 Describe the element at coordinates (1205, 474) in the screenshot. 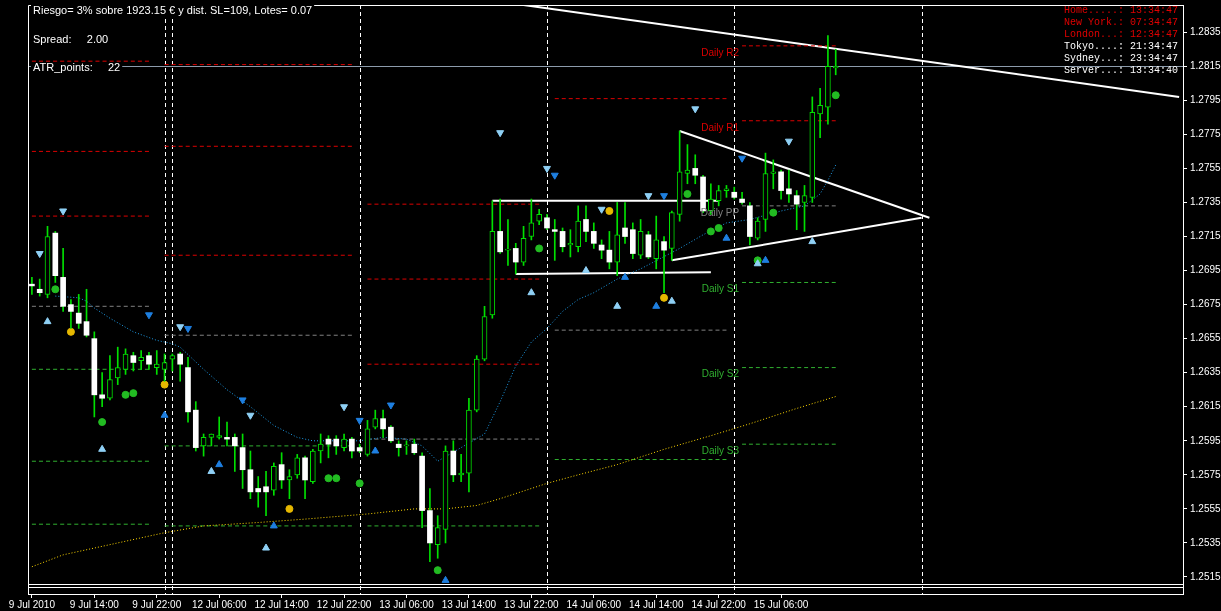

I see `y-tick-label: 1.2575` at that location.